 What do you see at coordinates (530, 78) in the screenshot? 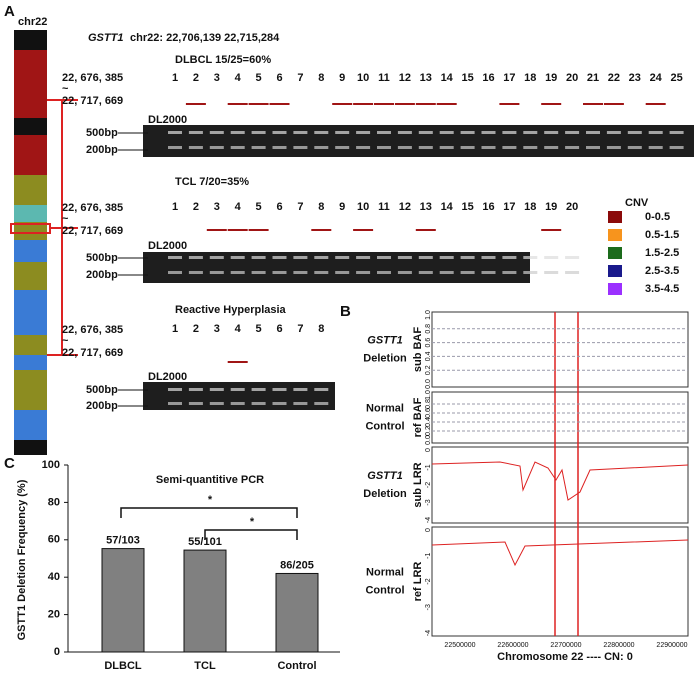
I see `lane-number: 18` at bounding box center [530, 78].